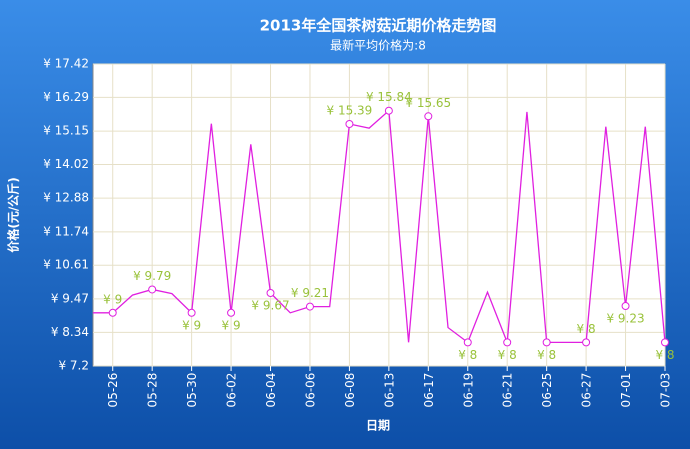 The height and width of the screenshot is (449, 690). Describe the element at coordinates (625, 319) in the screenshot. I see `data-label: ¥ 9.23` at that location.